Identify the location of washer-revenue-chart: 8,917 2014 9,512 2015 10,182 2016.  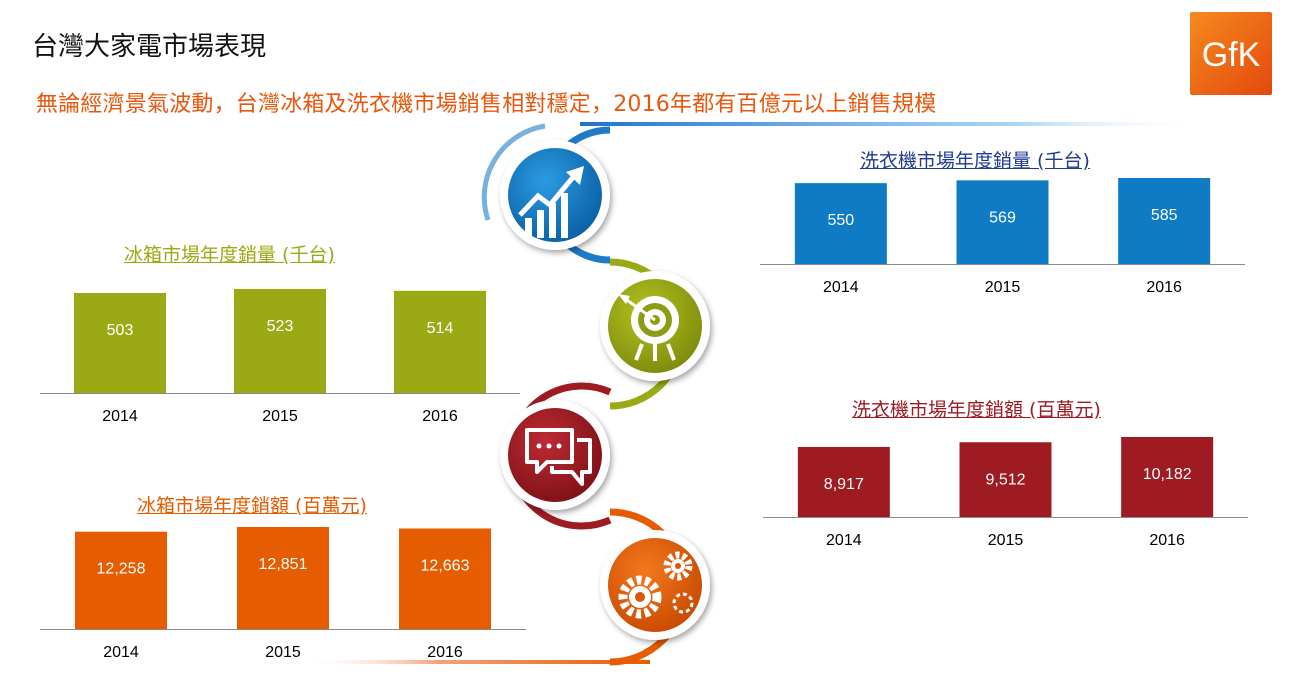
(1005, 493).